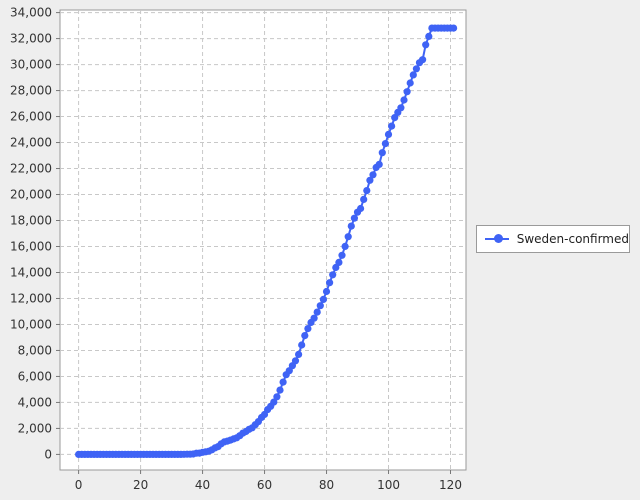 This screenshot has height=500, width=640. I want to click on y-tick-label: 24,000, so click(31, 143).